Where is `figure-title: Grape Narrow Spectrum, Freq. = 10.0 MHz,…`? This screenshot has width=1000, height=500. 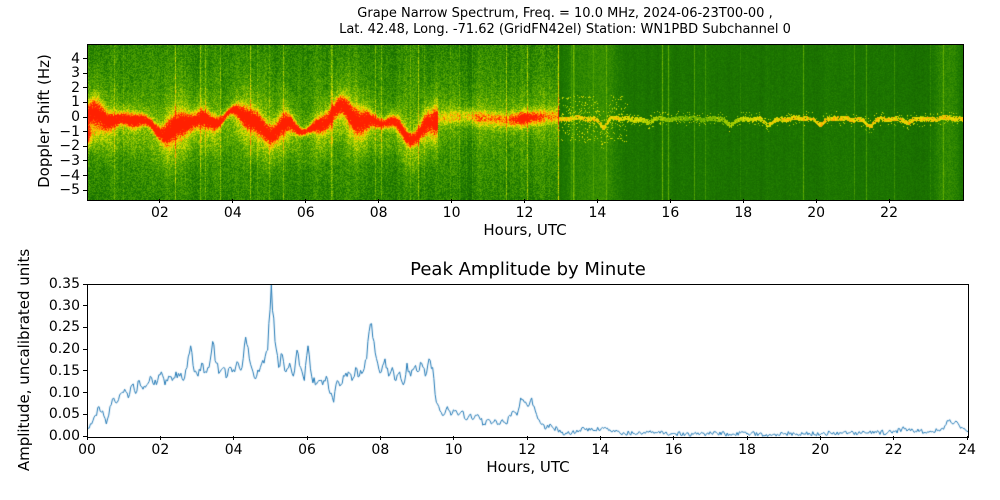 figure-title: Grape Narrow Spectrum, Freq. = 10.0 MHz,… is located at coordinates (565, 22).